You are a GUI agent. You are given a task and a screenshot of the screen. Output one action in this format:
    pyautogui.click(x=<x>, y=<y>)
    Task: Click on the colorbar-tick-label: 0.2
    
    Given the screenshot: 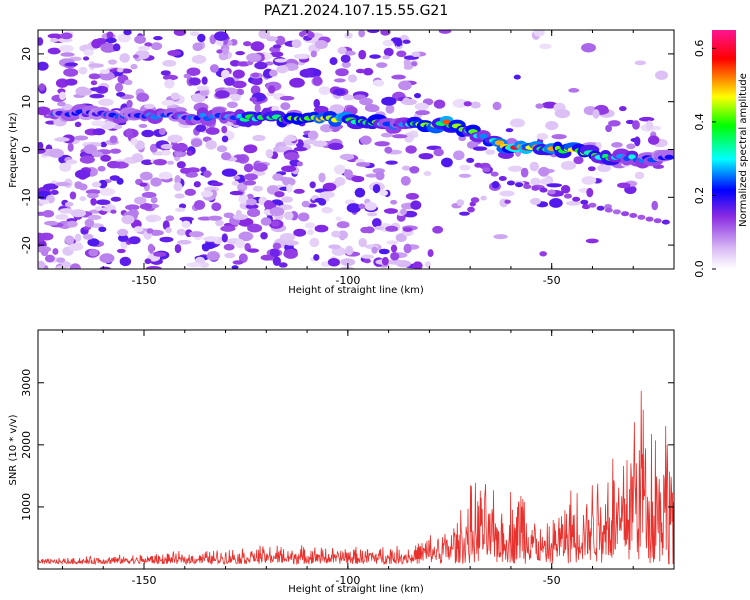 What is the action you would take?
    pyautogui.click(x=699, y=196)
    